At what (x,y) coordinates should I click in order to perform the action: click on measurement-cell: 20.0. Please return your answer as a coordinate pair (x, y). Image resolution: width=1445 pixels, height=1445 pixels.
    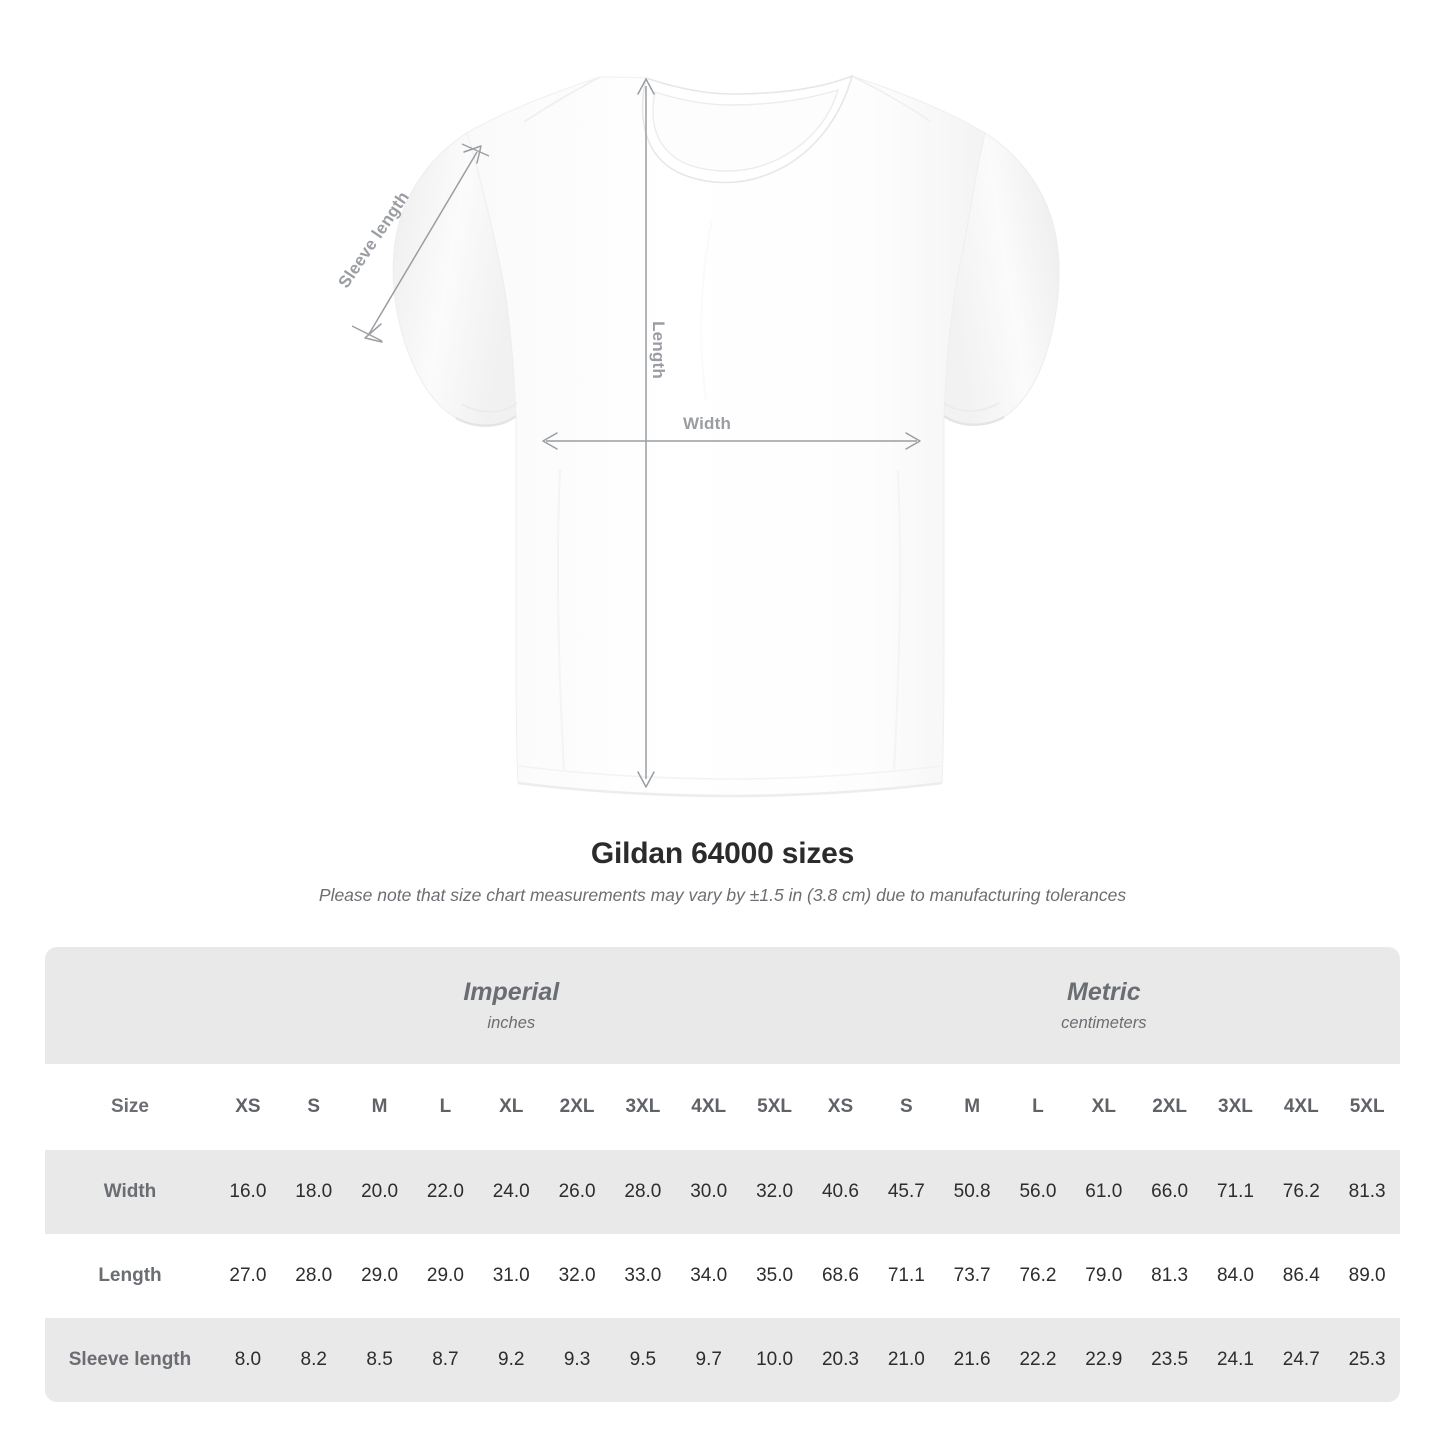
    Looking at the image, I should click on (379, 1192).